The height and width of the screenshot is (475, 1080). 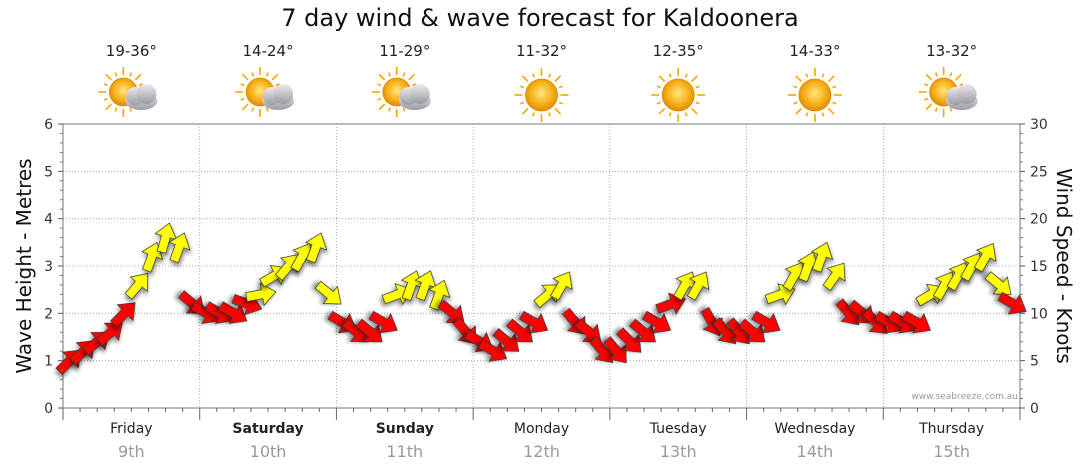 What do you see at coordinates (1039, 267) in the screenshot?
I see `y-right-tick-label: 15` at bounding box center [1039, 267].